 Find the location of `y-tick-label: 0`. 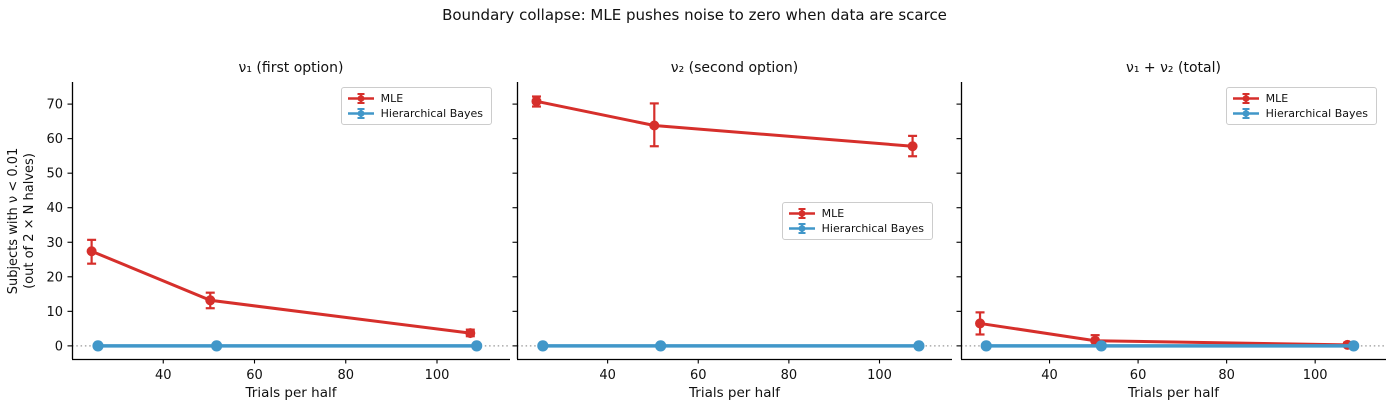

y-tick-label: 0 is located at coordinates (59, 346).